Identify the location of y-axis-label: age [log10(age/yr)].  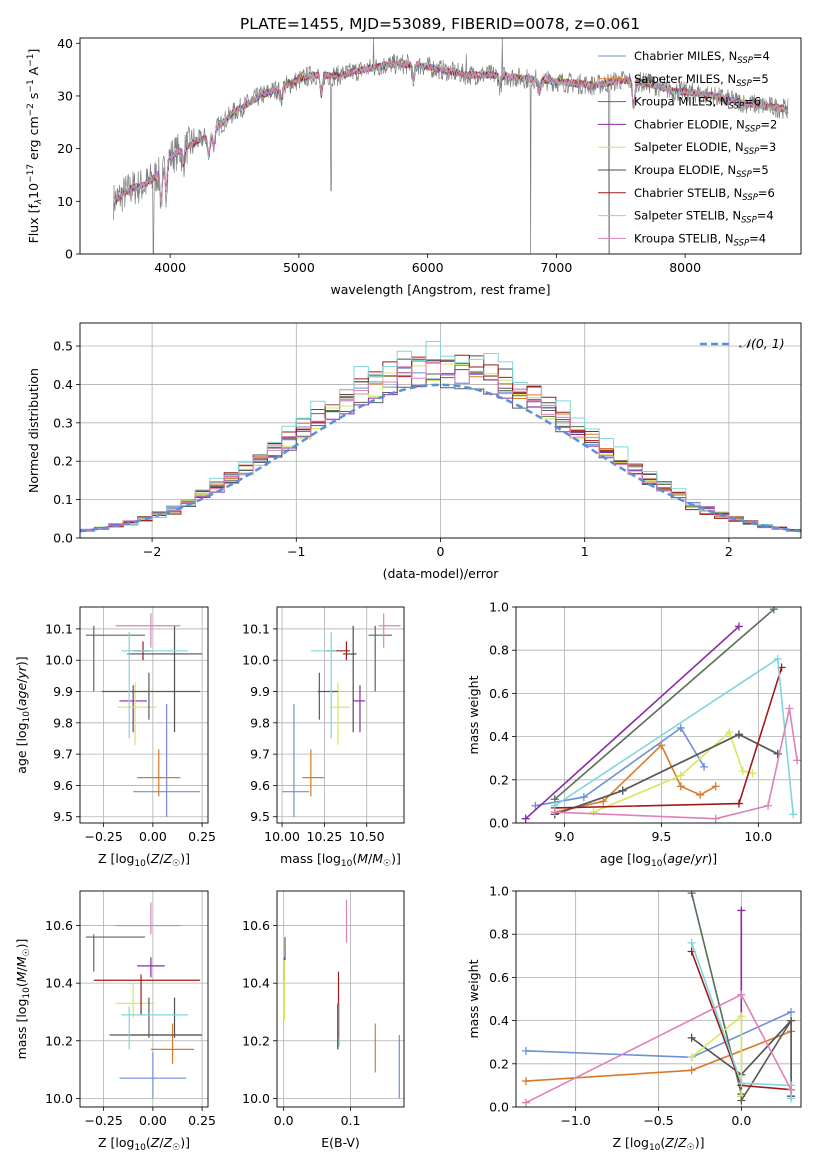
(23, 714).